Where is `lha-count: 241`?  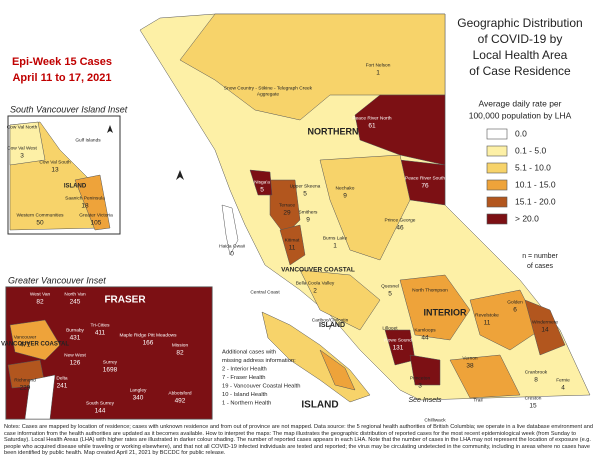
lha-count: 241 is located at coordinates (62, 386).